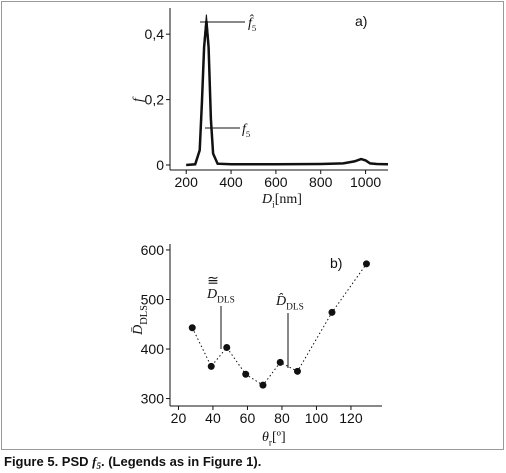 This screenshot has width=506, height=473. Describe the element at coordinates (179, 418) in the screenshot. I see `x-tick-label: 20` at that location.